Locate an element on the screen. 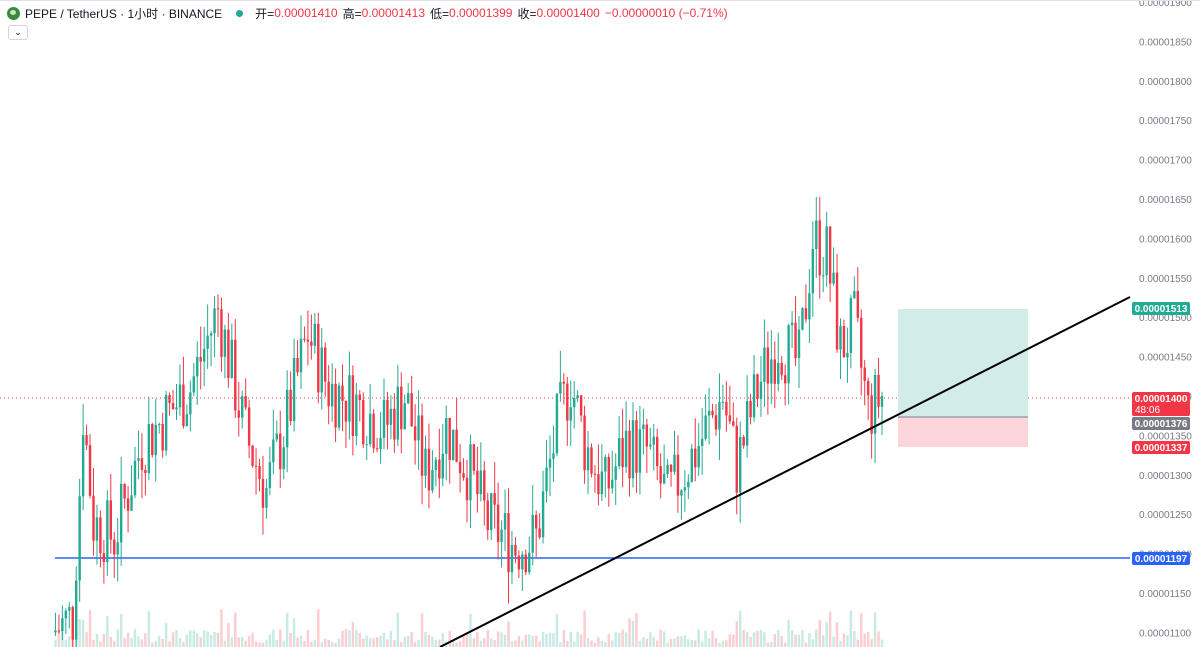 The image size is (1200, 647). tag-entry: 0.00001376 is located at coordinates (1161, 423).